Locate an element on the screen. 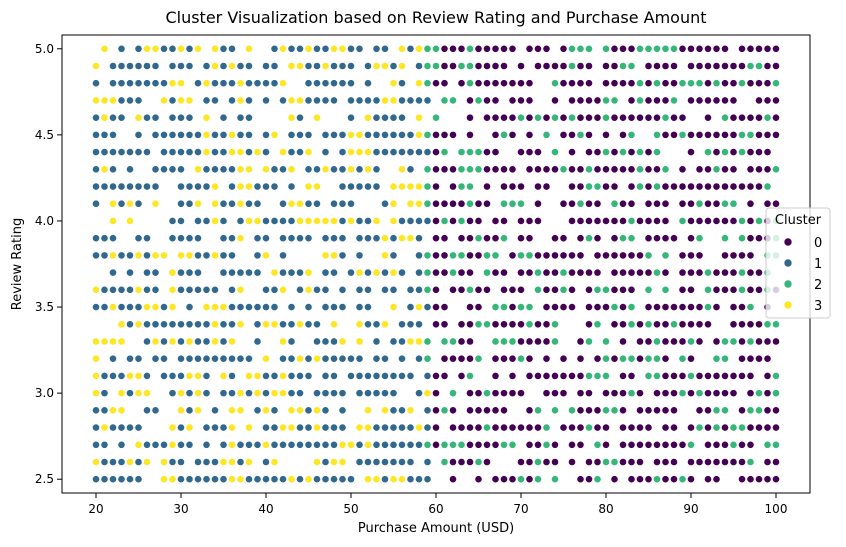 This screenshot has width=846, height=547. y-tick-label: 3.0 is located at coordinates (44, 393).